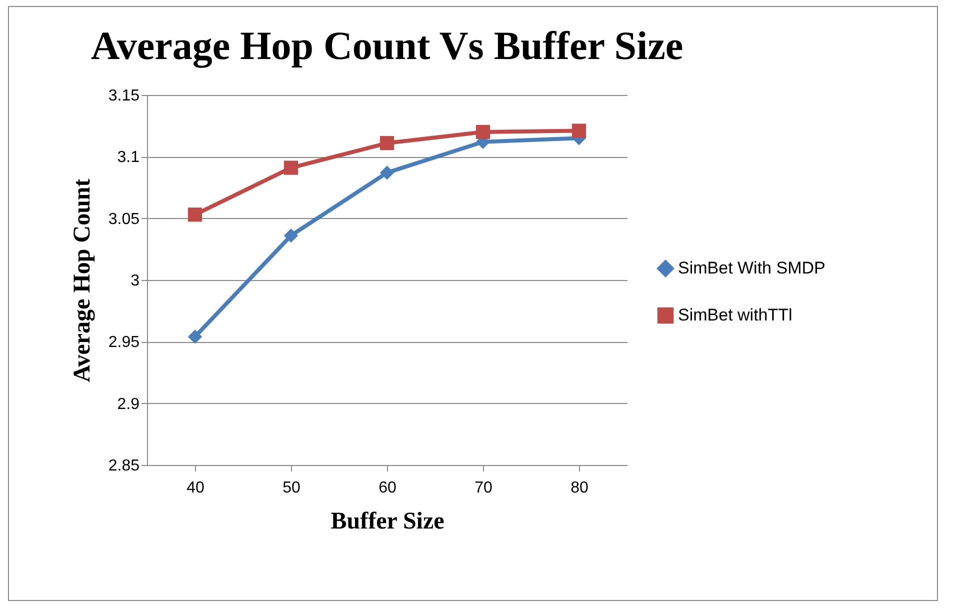 This screenshot has height=609, width=957. Describe the element at coordinates (387, 521) in the screenshot. I see `x-axis-title: Buffer Size` at that location.